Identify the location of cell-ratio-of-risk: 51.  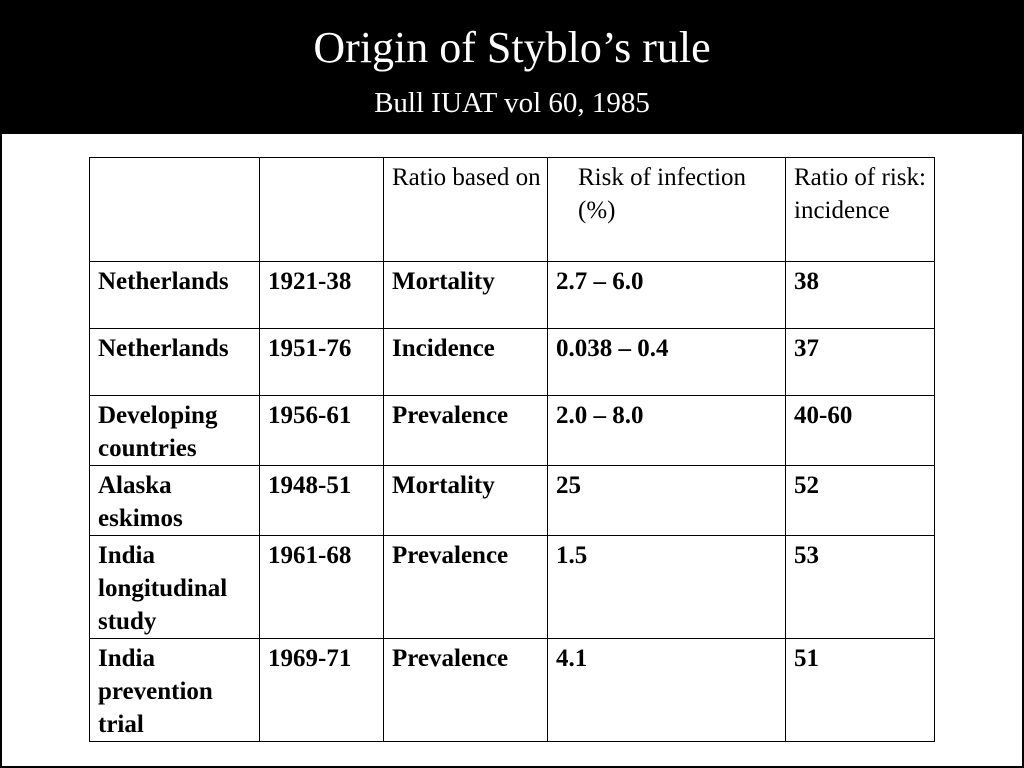
(860, 690).